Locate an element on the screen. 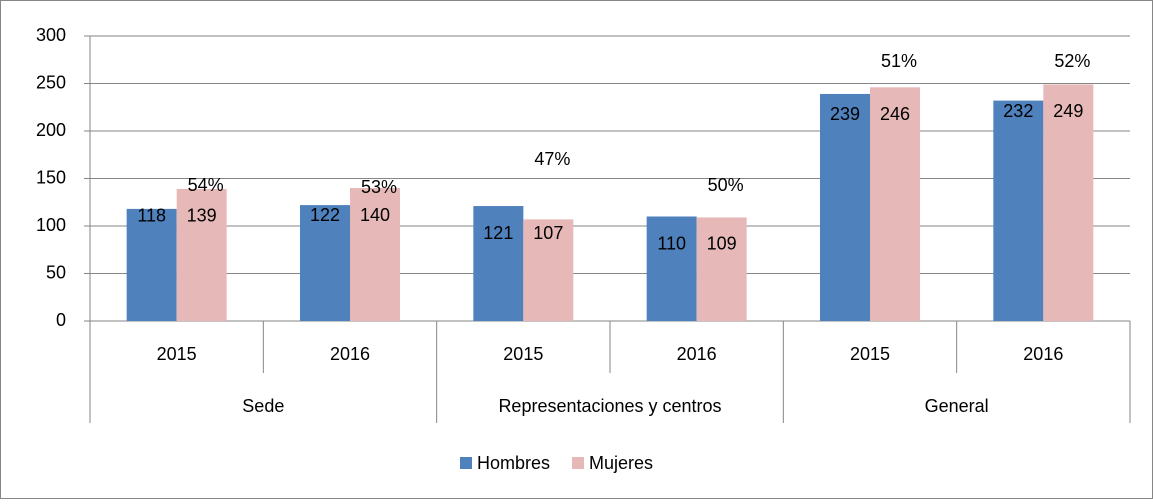  annotation: 51% is located at coordinates (899, 61).